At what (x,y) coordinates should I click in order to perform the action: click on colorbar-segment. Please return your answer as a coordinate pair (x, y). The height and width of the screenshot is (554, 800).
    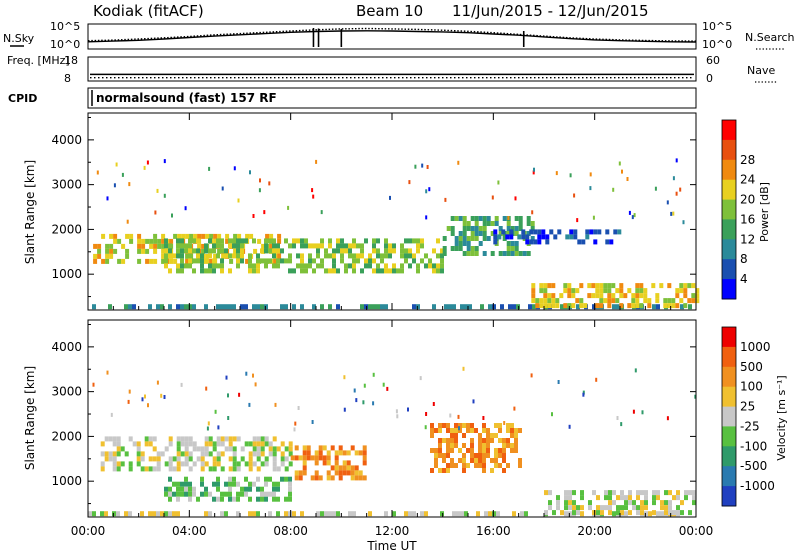
    Looking at the image, I should click on (729, 397).